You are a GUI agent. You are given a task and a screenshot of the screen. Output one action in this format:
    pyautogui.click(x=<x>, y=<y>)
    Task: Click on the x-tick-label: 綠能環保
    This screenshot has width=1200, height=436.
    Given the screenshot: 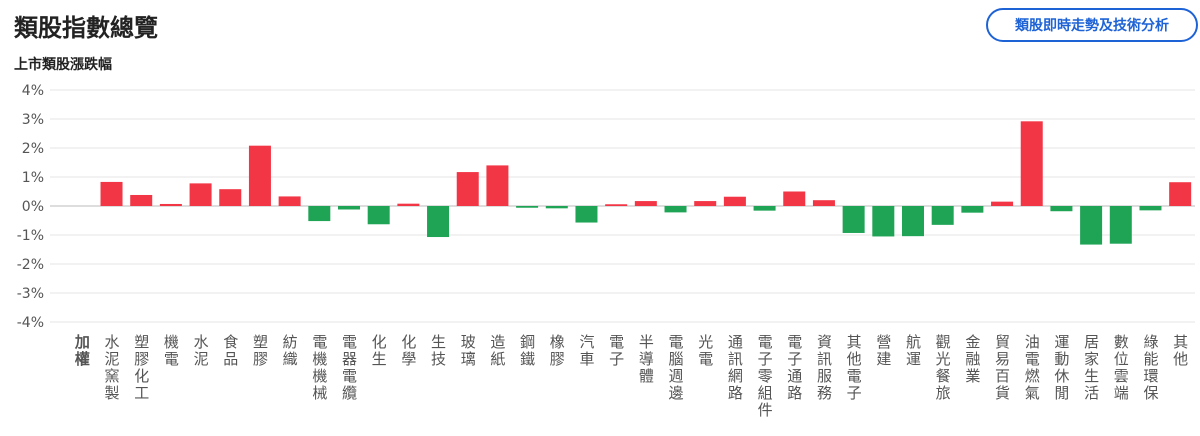 What is the action you would take?
    pyautogui.click(x=1150, y=368)
    